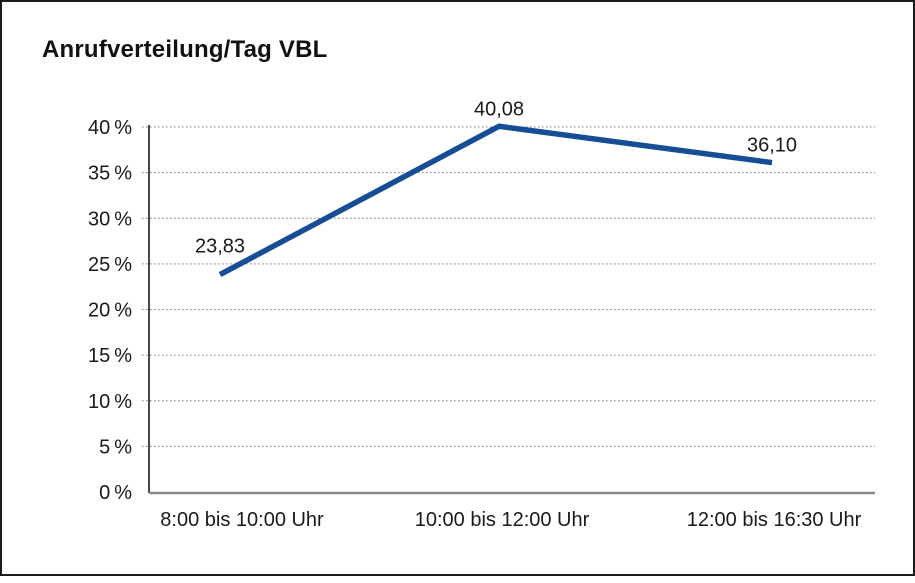 Image resolution: width=915 pixels, height=583 pixels. What do you see at coordinates (110, 174) in the screenshot?
I see `y-tick-label: 35 %` at bounding box center [110, 174].